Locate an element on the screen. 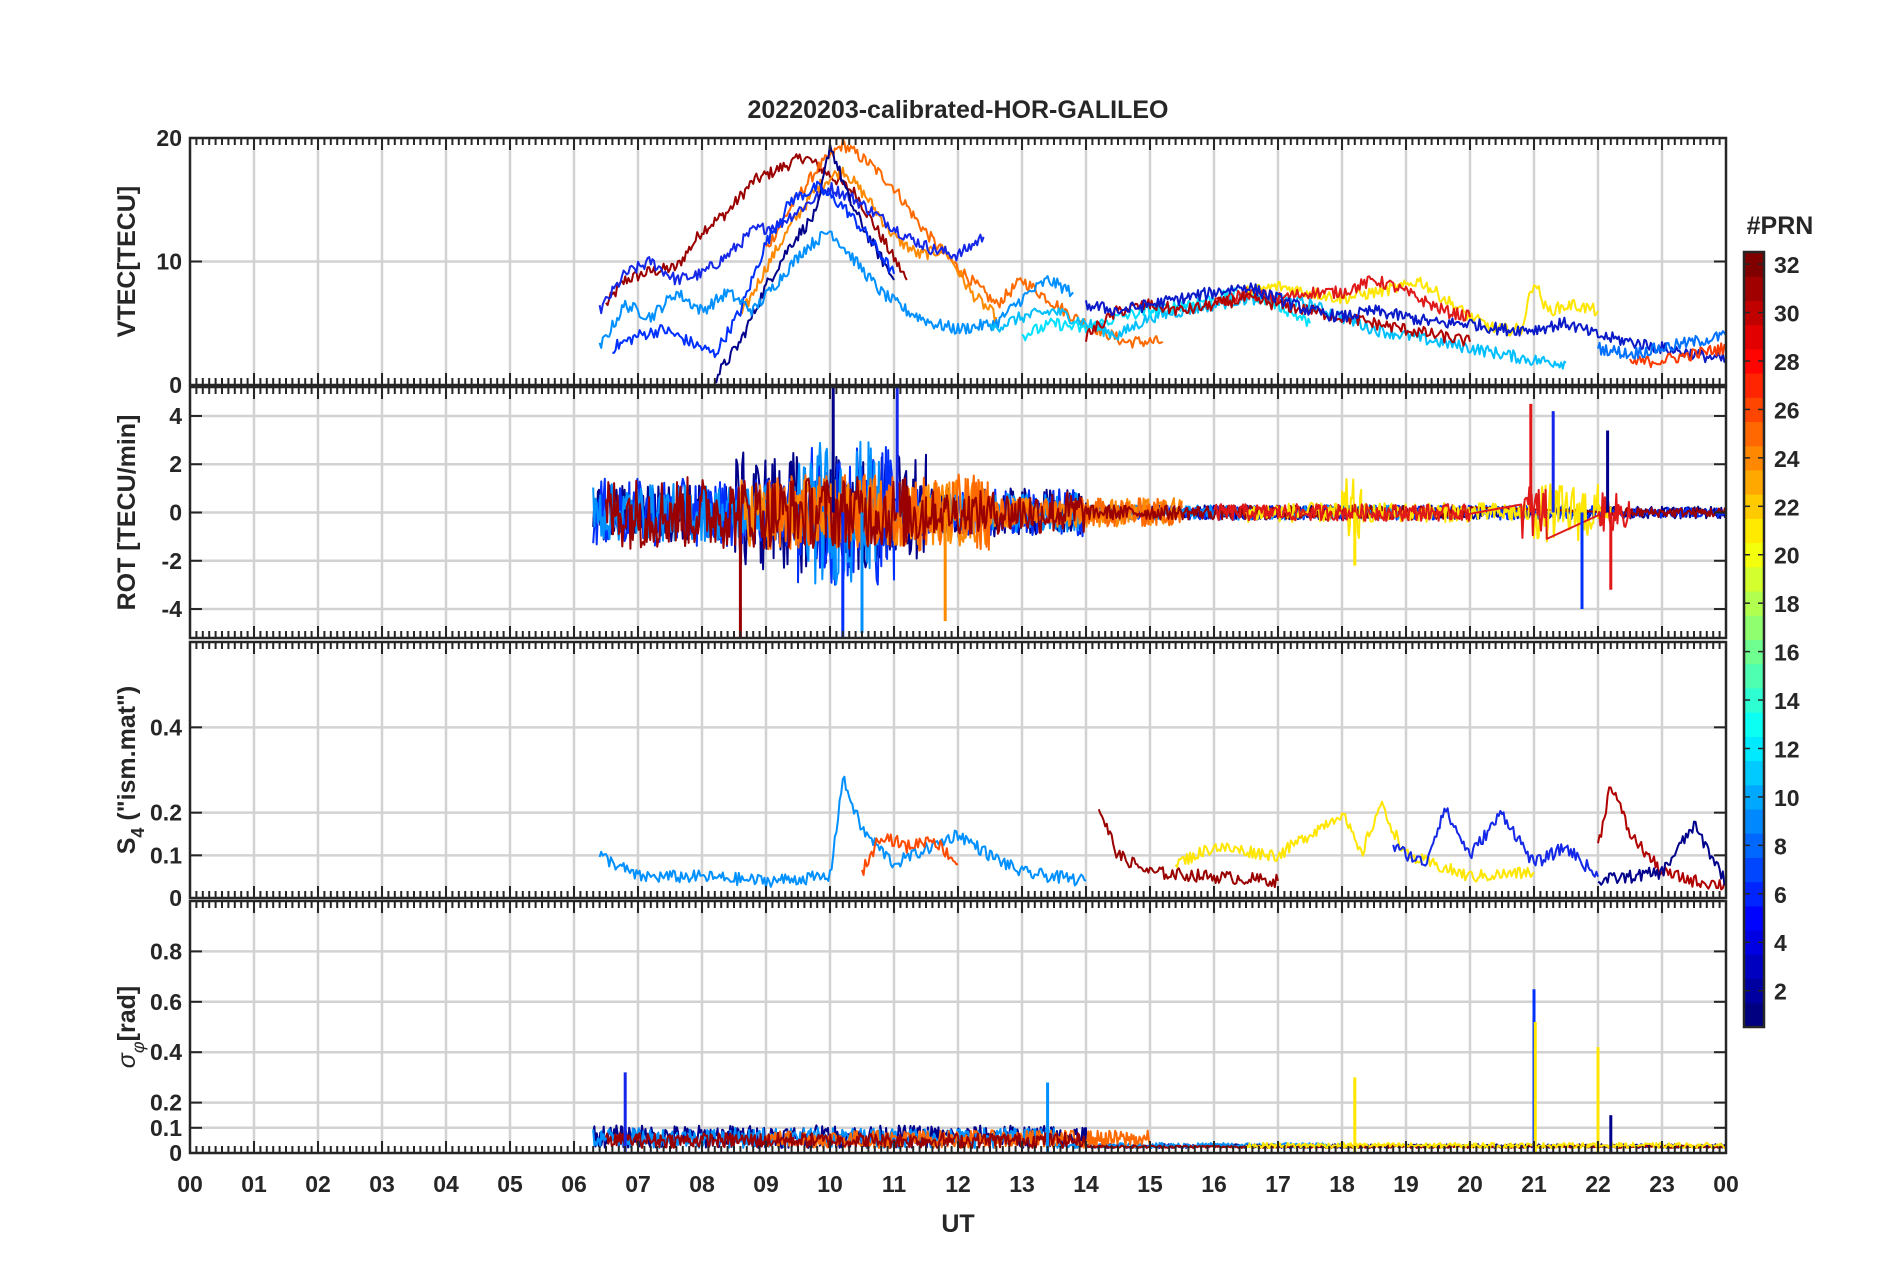  colorbar-title: #PRN is located at coordinates (1780, 226).